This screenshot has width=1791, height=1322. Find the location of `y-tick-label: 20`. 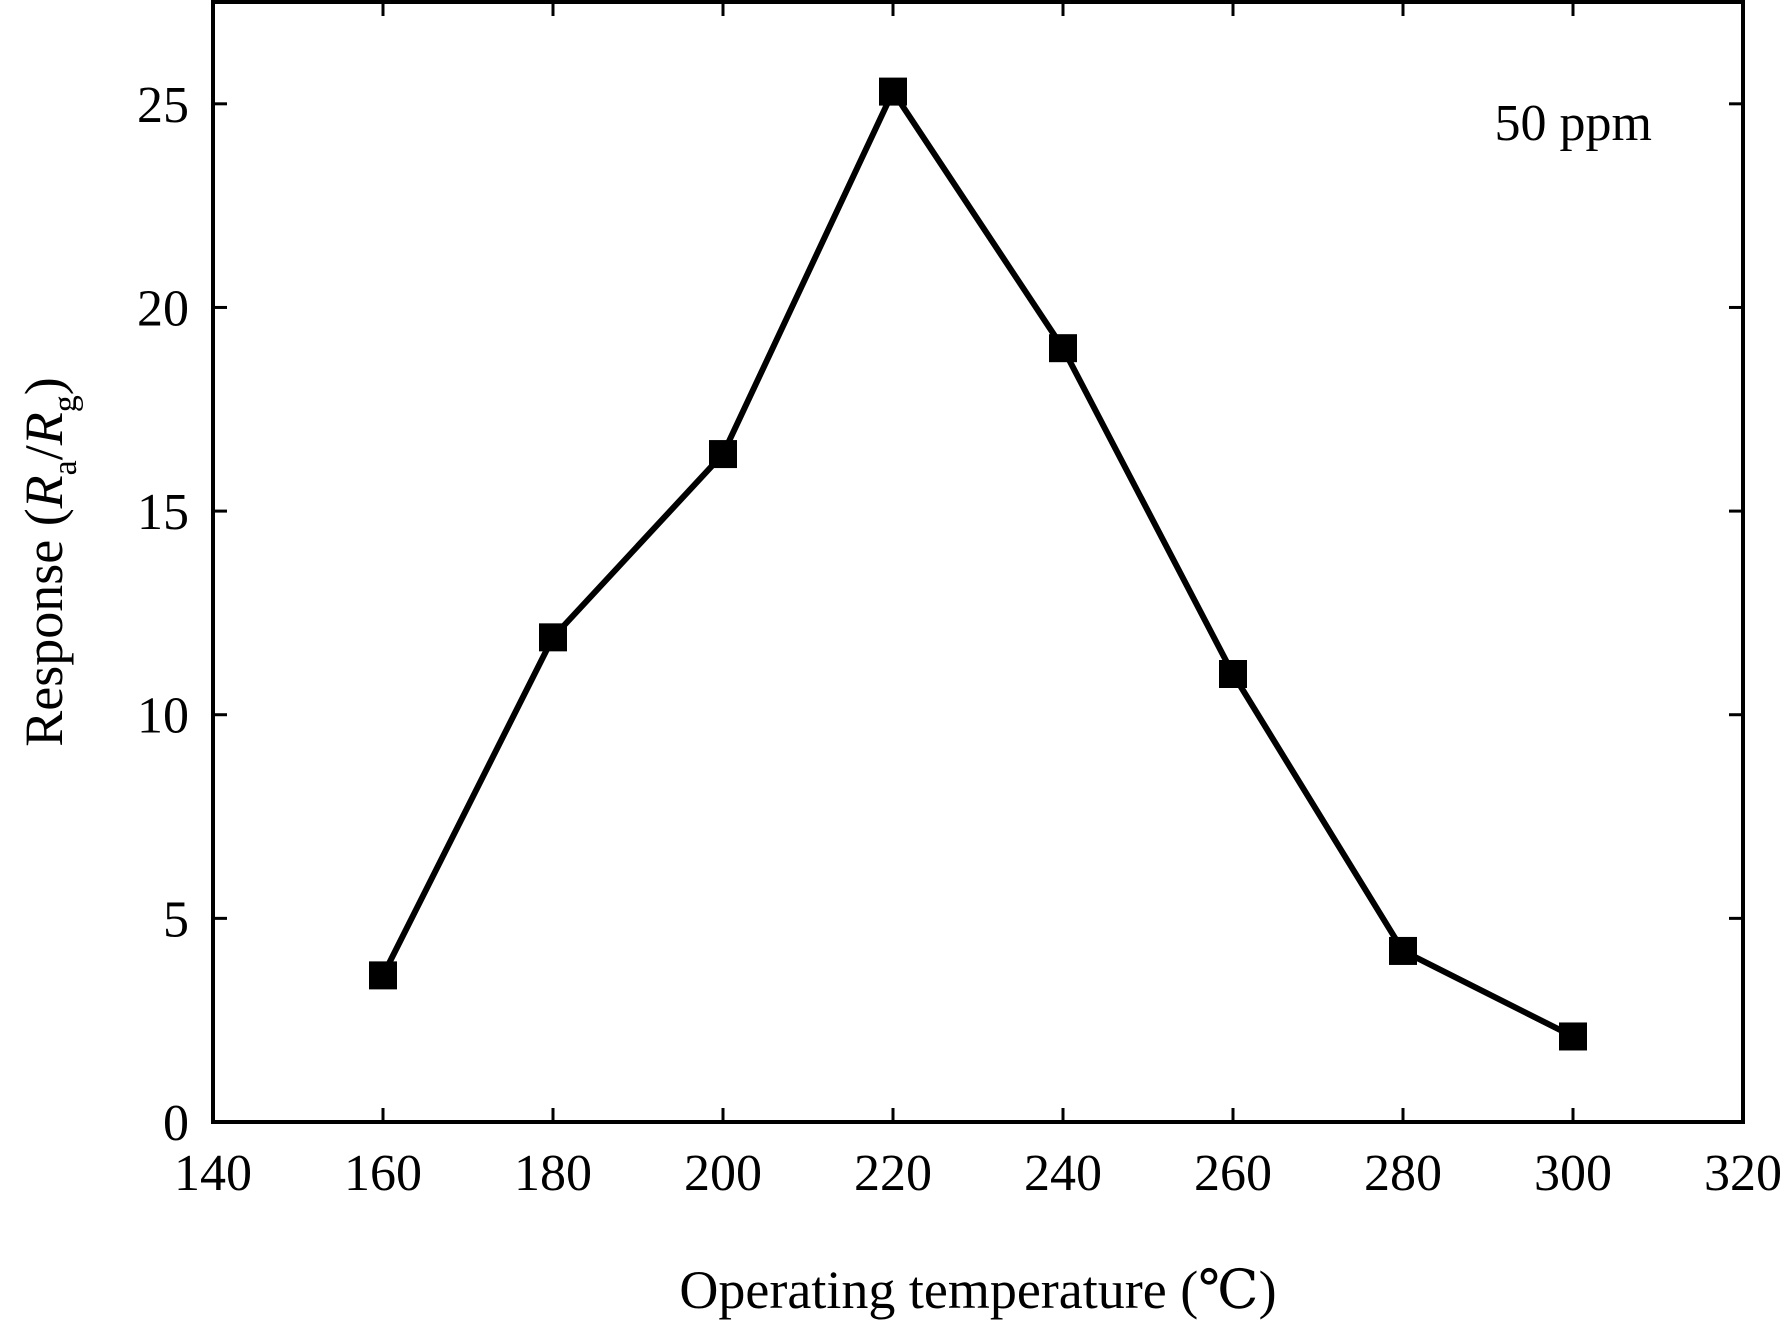

y-tick-label: 20 is located at coordinates (163, 308).